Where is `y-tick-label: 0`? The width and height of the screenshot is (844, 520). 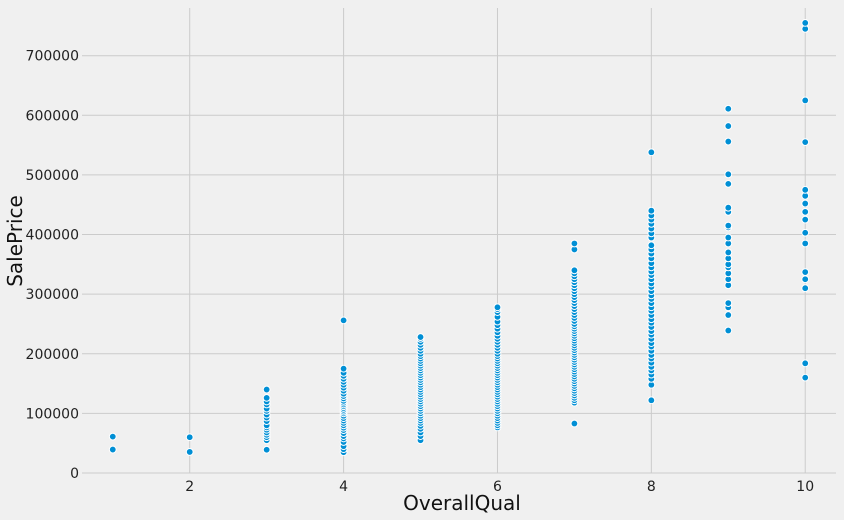 y-tick-label: 0 is located at coordinates (74, 474).